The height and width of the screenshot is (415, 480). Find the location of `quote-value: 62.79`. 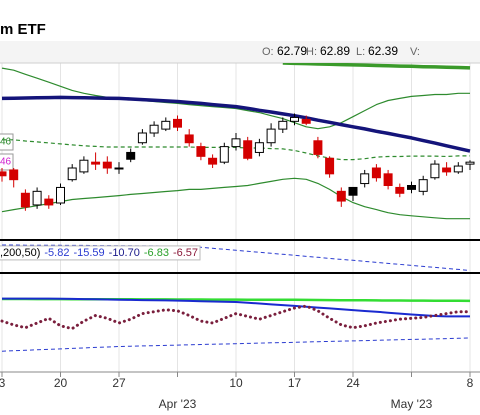

quote-value: 62.79 is located at coordinates (292, 51).